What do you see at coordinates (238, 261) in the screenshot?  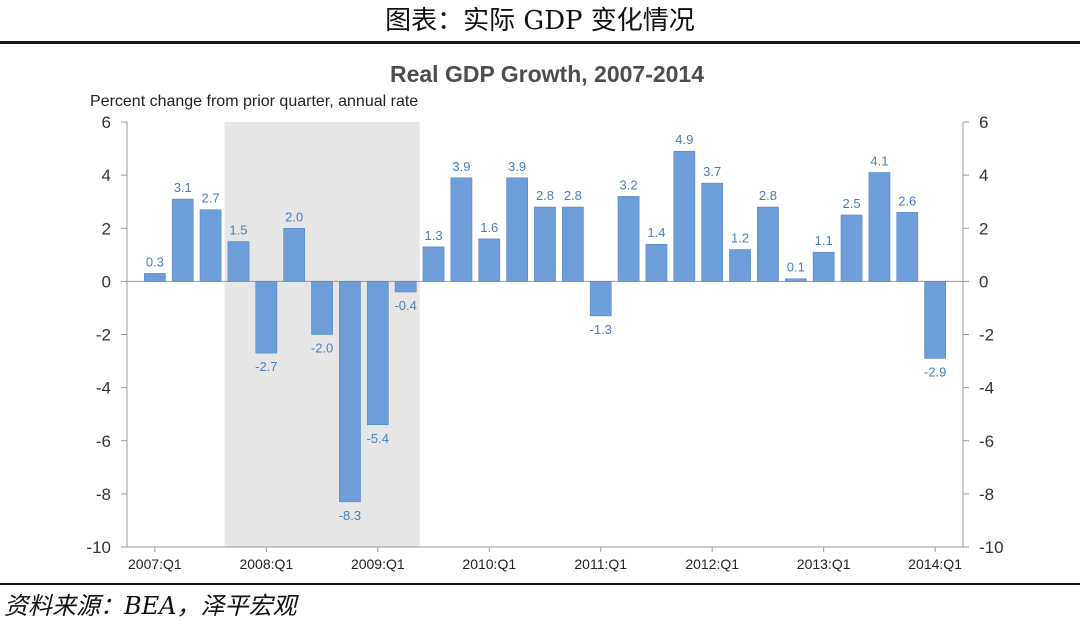 I see `bar-2007:Q4` at bounding box center [238, 261].